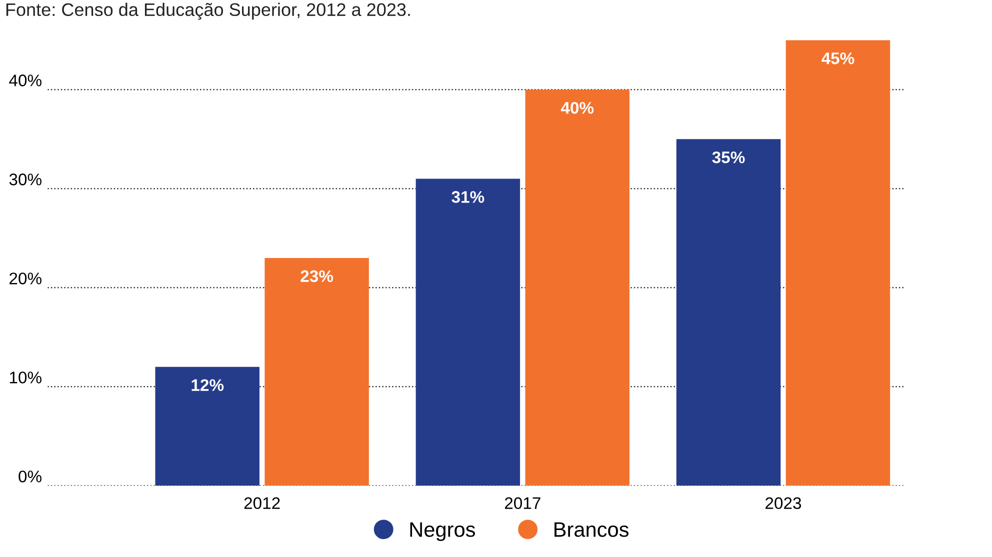  I want to click on legend-label: Brancos, so click(591, 529).